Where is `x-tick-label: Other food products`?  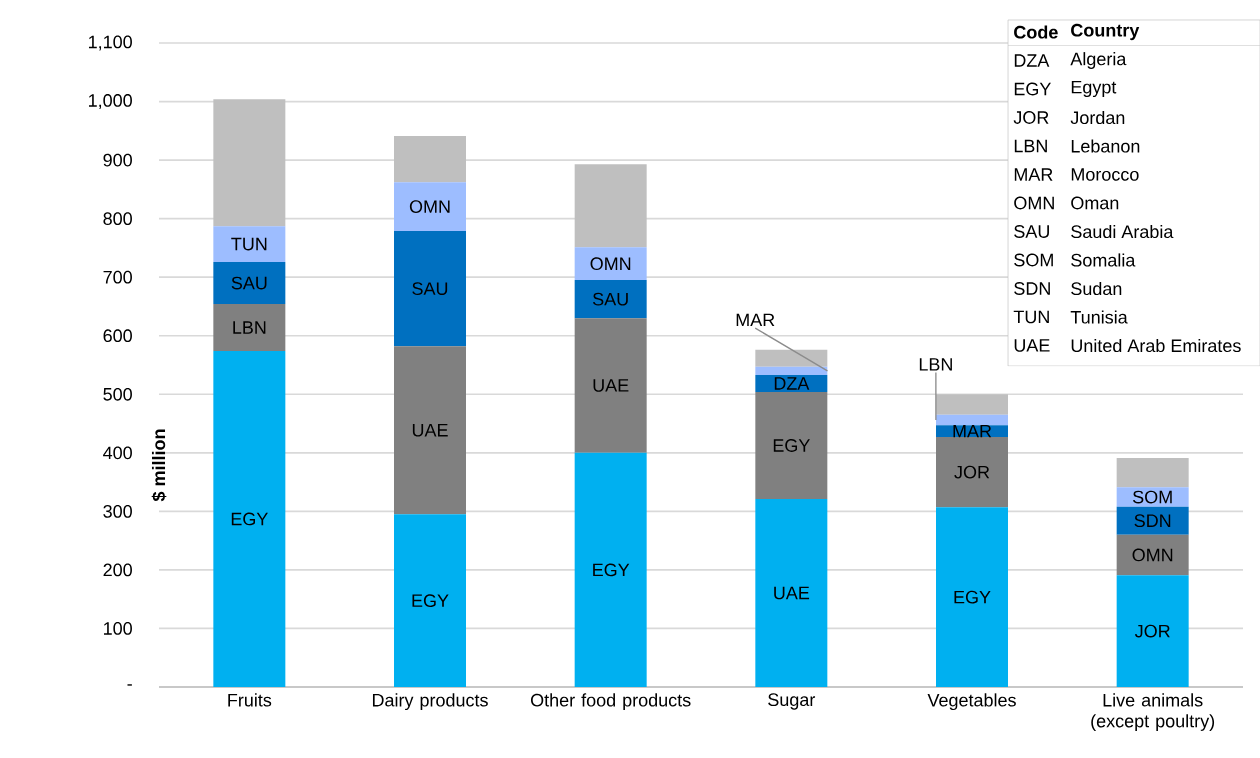
x-tick-label: Other food products is located at coordinates (610, 702).